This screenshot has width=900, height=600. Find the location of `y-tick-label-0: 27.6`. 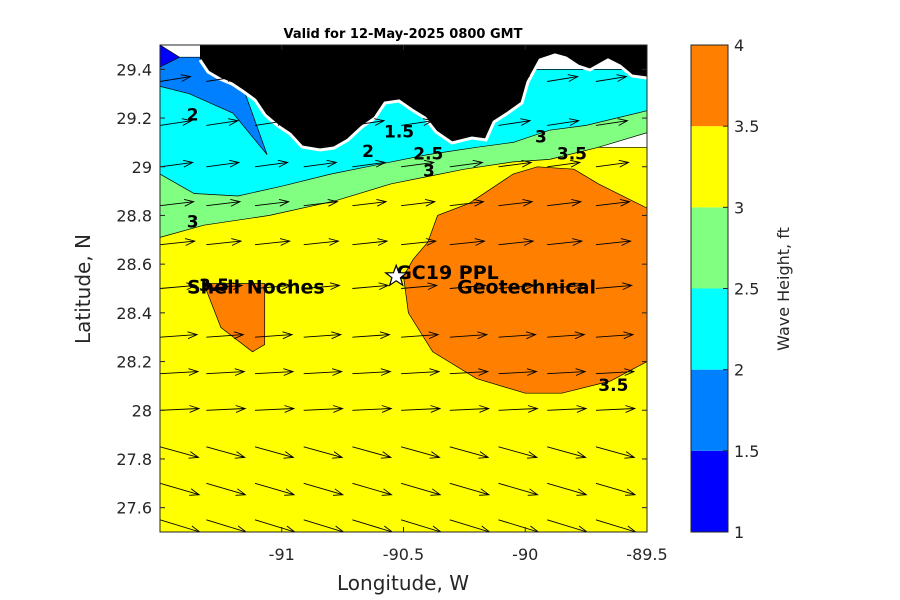

y-tick-label-0: 27.6 is located at coordinates (134, 508).